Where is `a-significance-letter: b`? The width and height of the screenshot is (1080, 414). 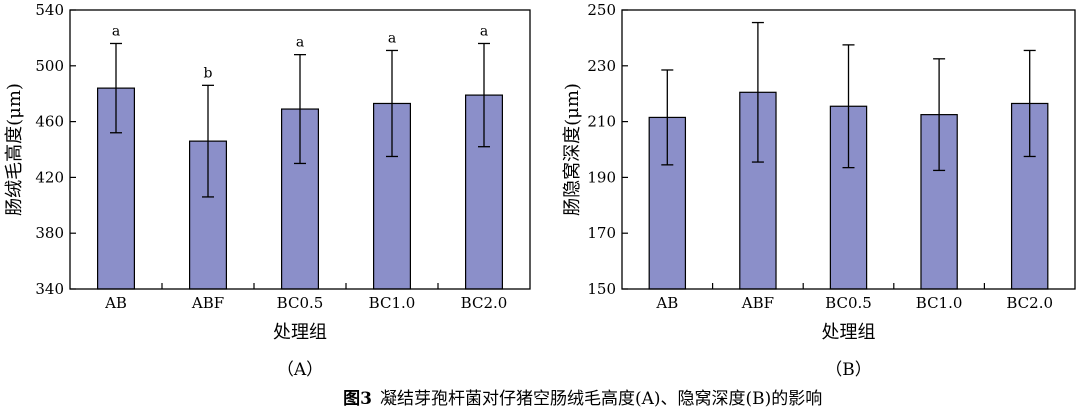
a-significance-letter: b is located at coordinates (208, 73).